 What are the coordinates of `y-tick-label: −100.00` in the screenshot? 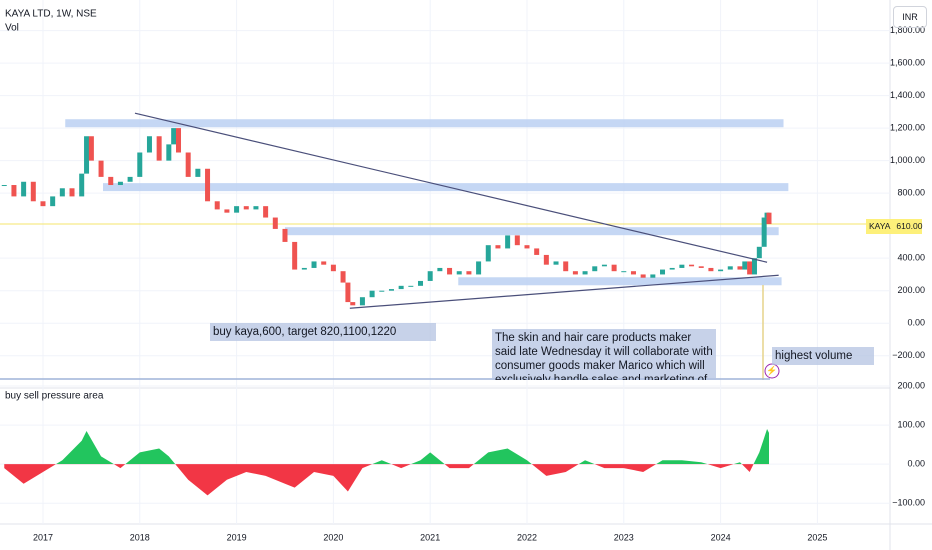 It's located at (908, 503).